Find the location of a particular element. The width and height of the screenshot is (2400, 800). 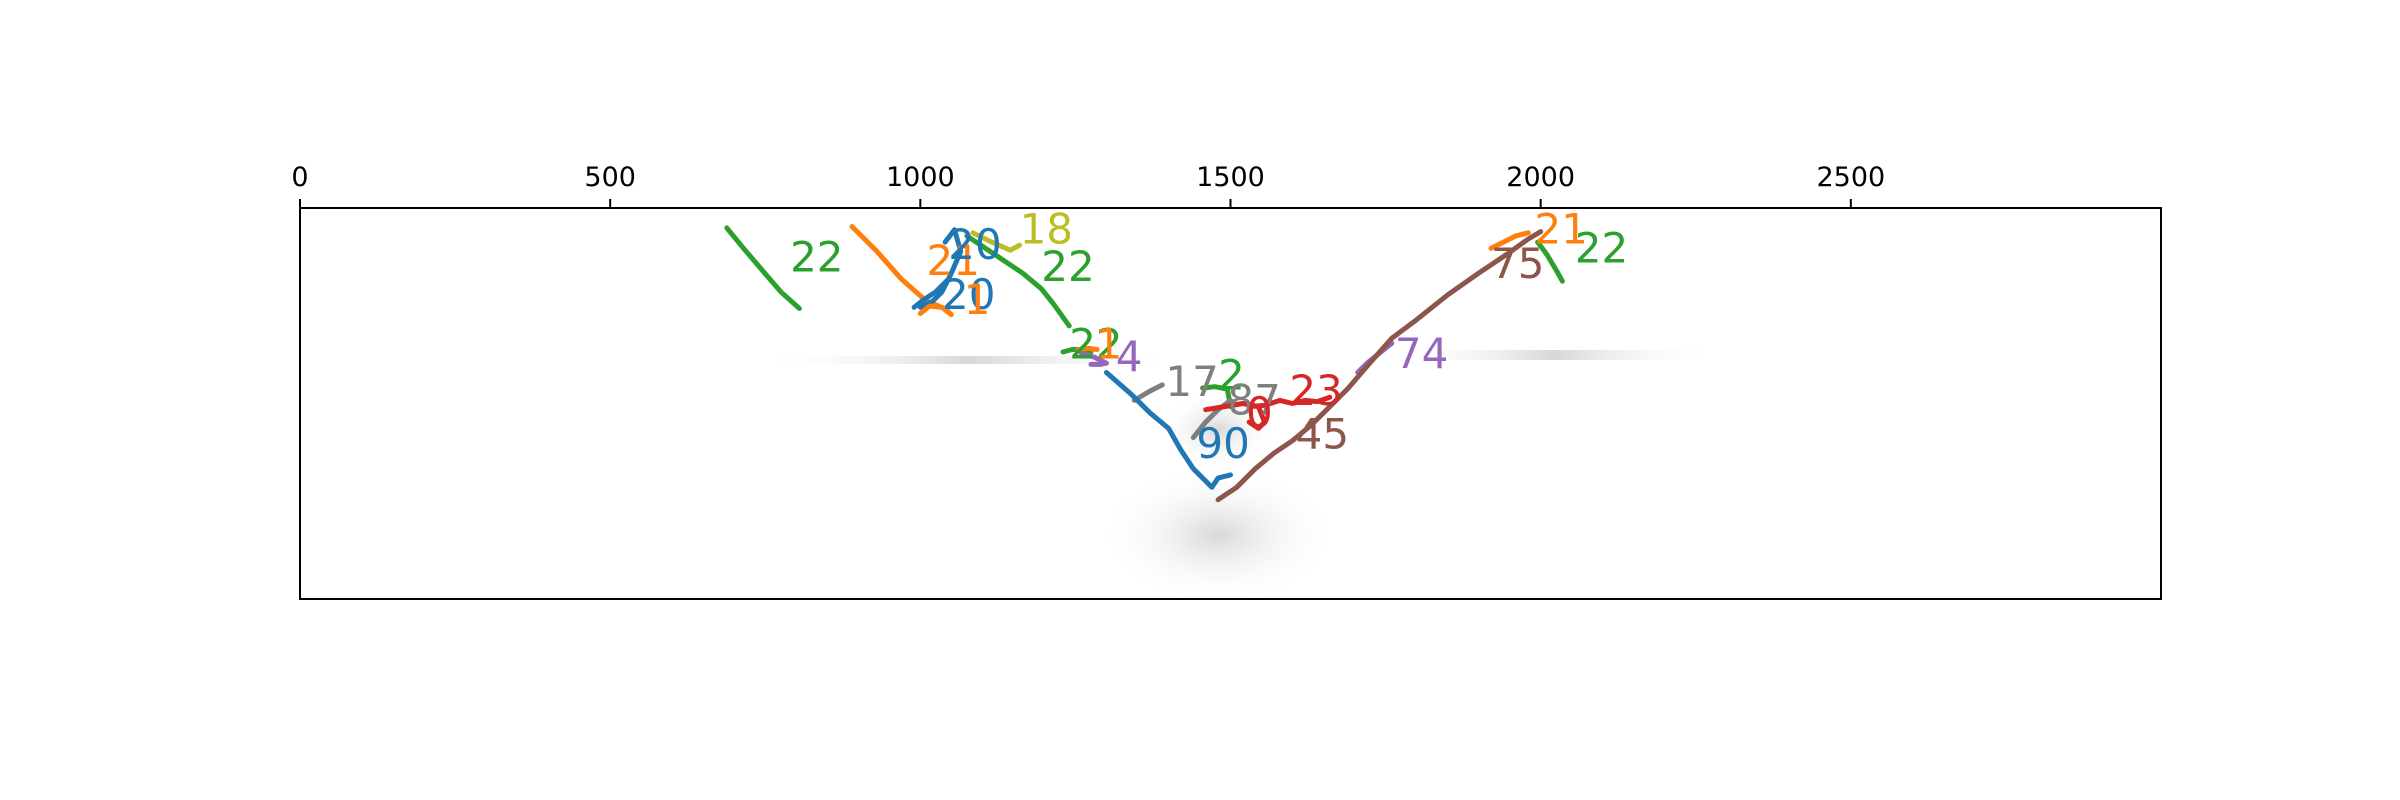

band-left is located at coordinates (970, 360).